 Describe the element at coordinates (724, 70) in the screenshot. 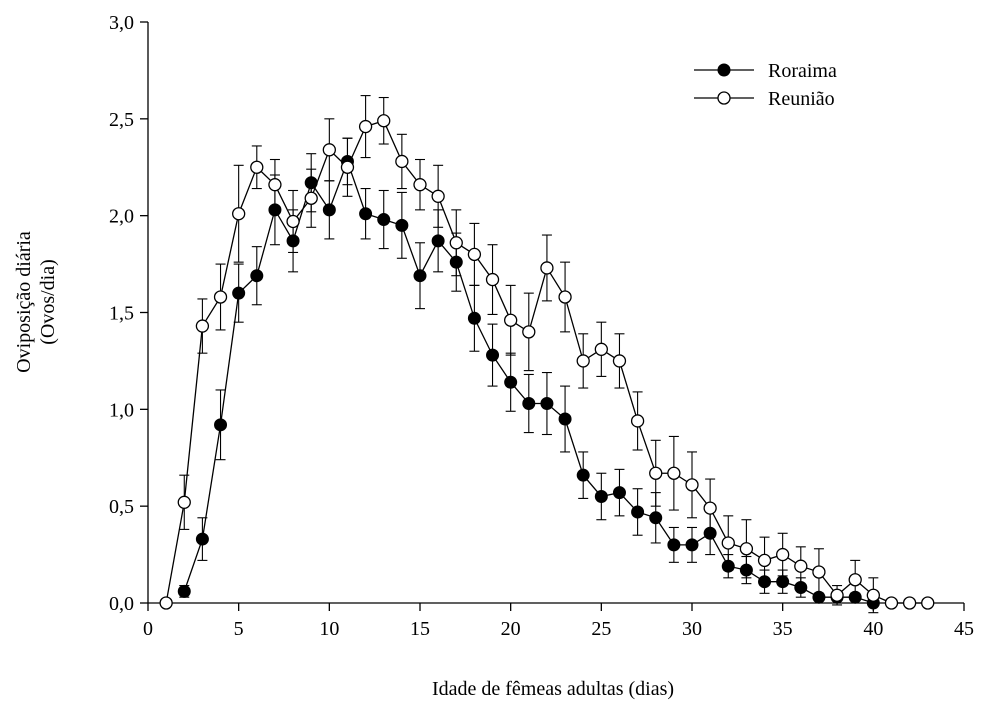

I see `legend-marker-roraima` at that location.